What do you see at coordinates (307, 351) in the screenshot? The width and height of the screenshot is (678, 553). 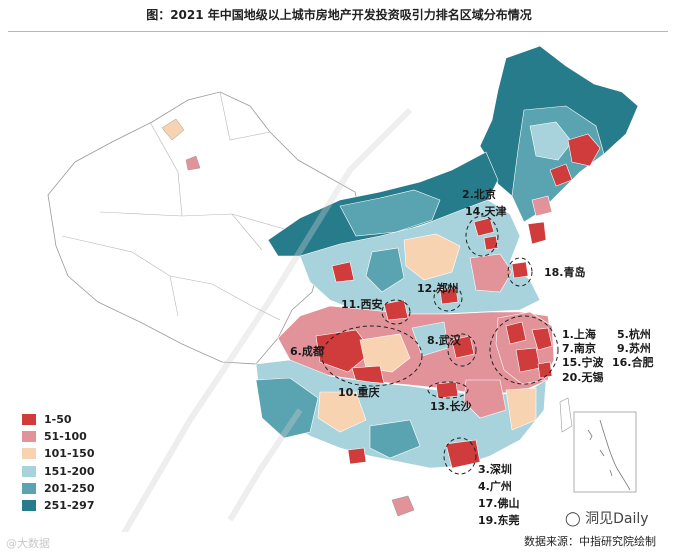 I see `city-label-chengdu: 6.成都` at bounding box center [307, 351].